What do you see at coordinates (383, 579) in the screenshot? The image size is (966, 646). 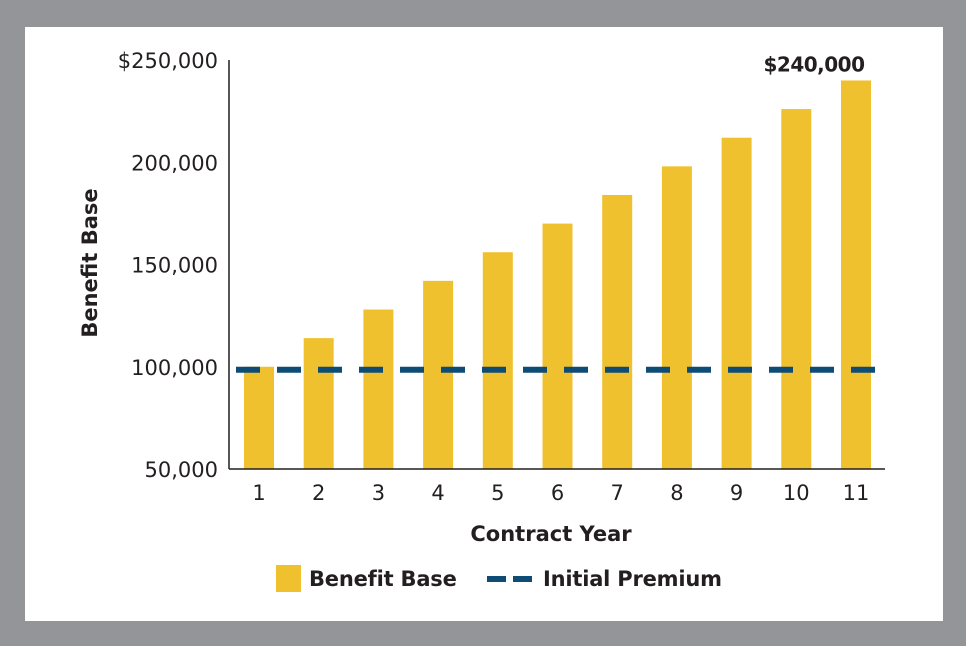 I see `legend-label-benefit-base: Benefit Base` at bounding box center [383, 579].